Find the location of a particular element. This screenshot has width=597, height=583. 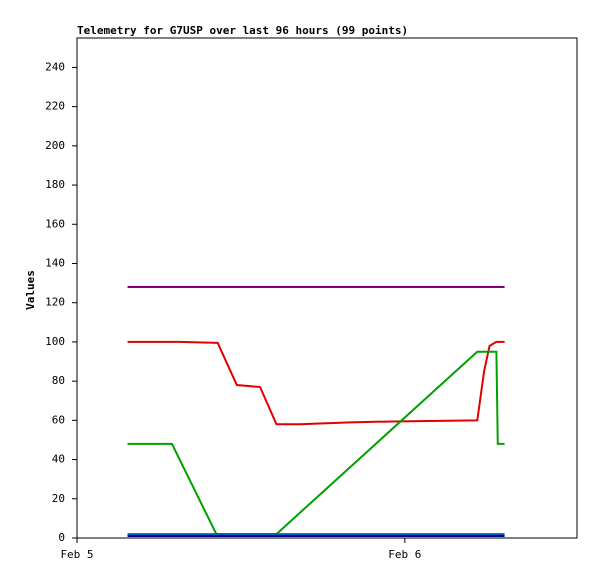

data-line is located at coordinates (316, 383).